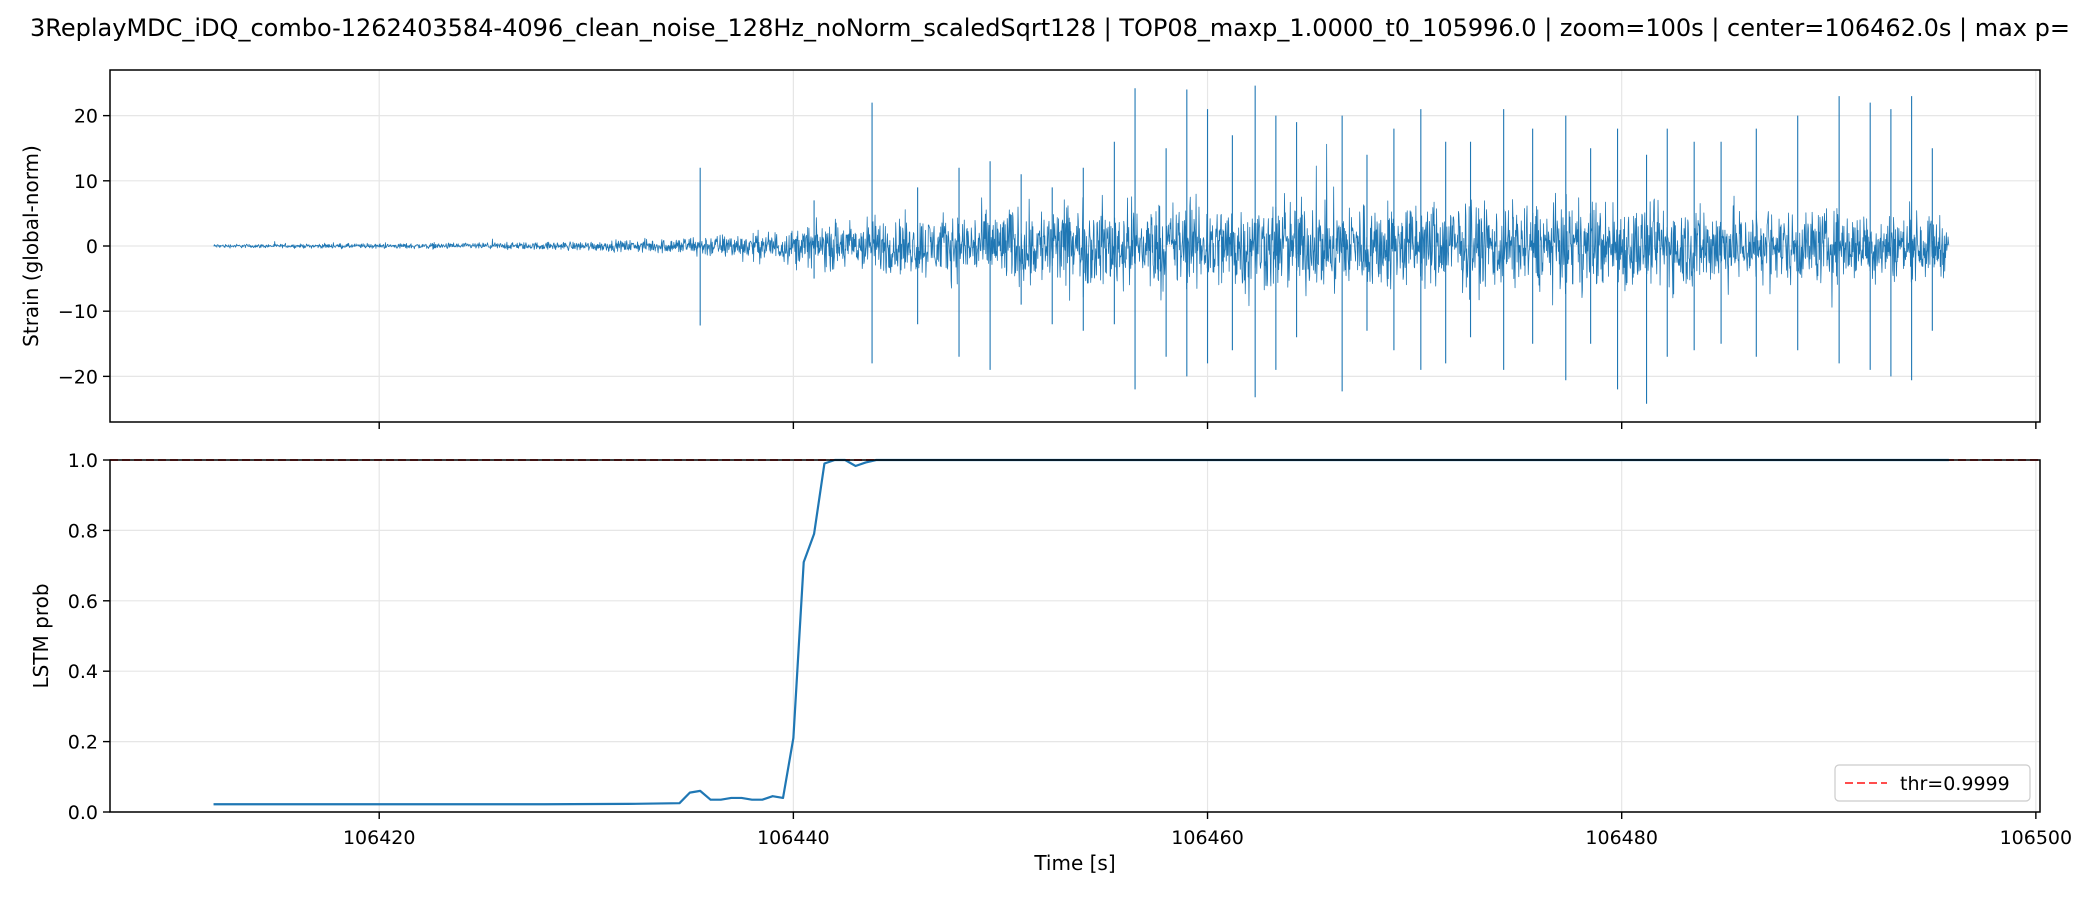  Describe the element at coordinates (1207, 838) in the screenshot. I see `probability-x-tick-label: 106460` at that location.